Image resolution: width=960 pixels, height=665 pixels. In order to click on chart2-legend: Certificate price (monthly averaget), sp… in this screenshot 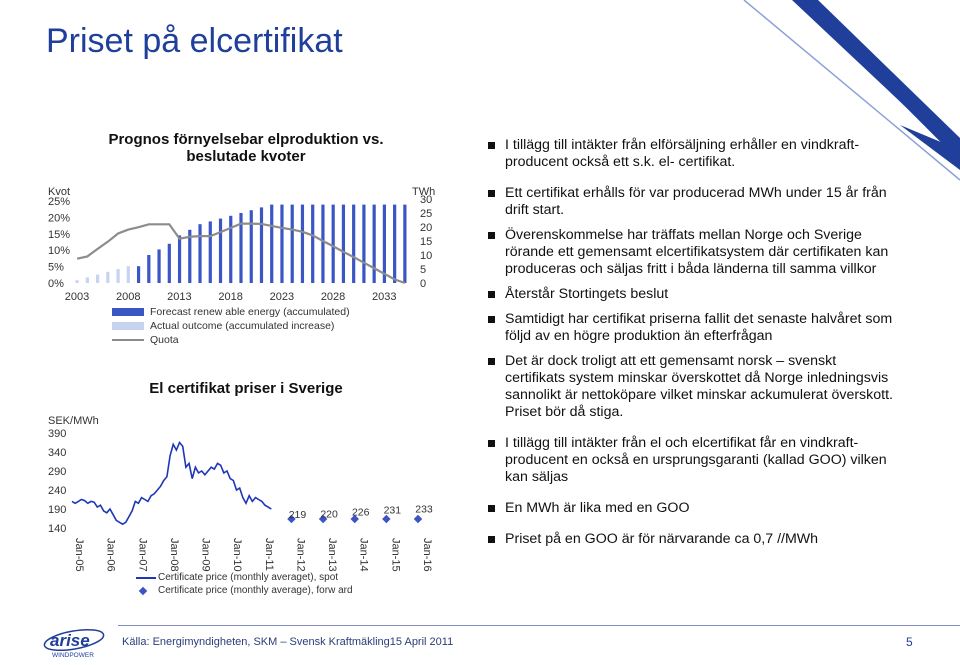, I will do `click(244, 584)`.